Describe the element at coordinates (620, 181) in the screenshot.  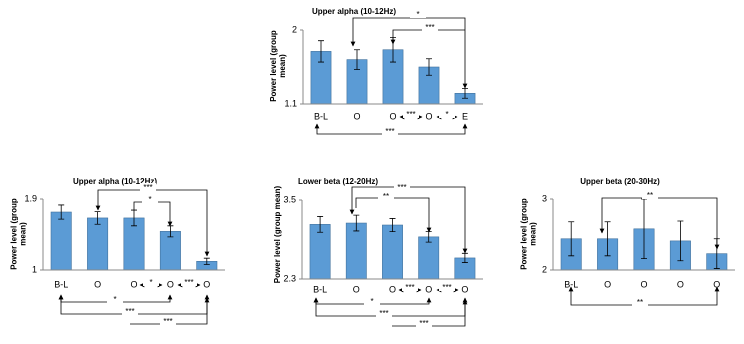
I see `chart-title: Upper beta (20-30Hz)` at that location.